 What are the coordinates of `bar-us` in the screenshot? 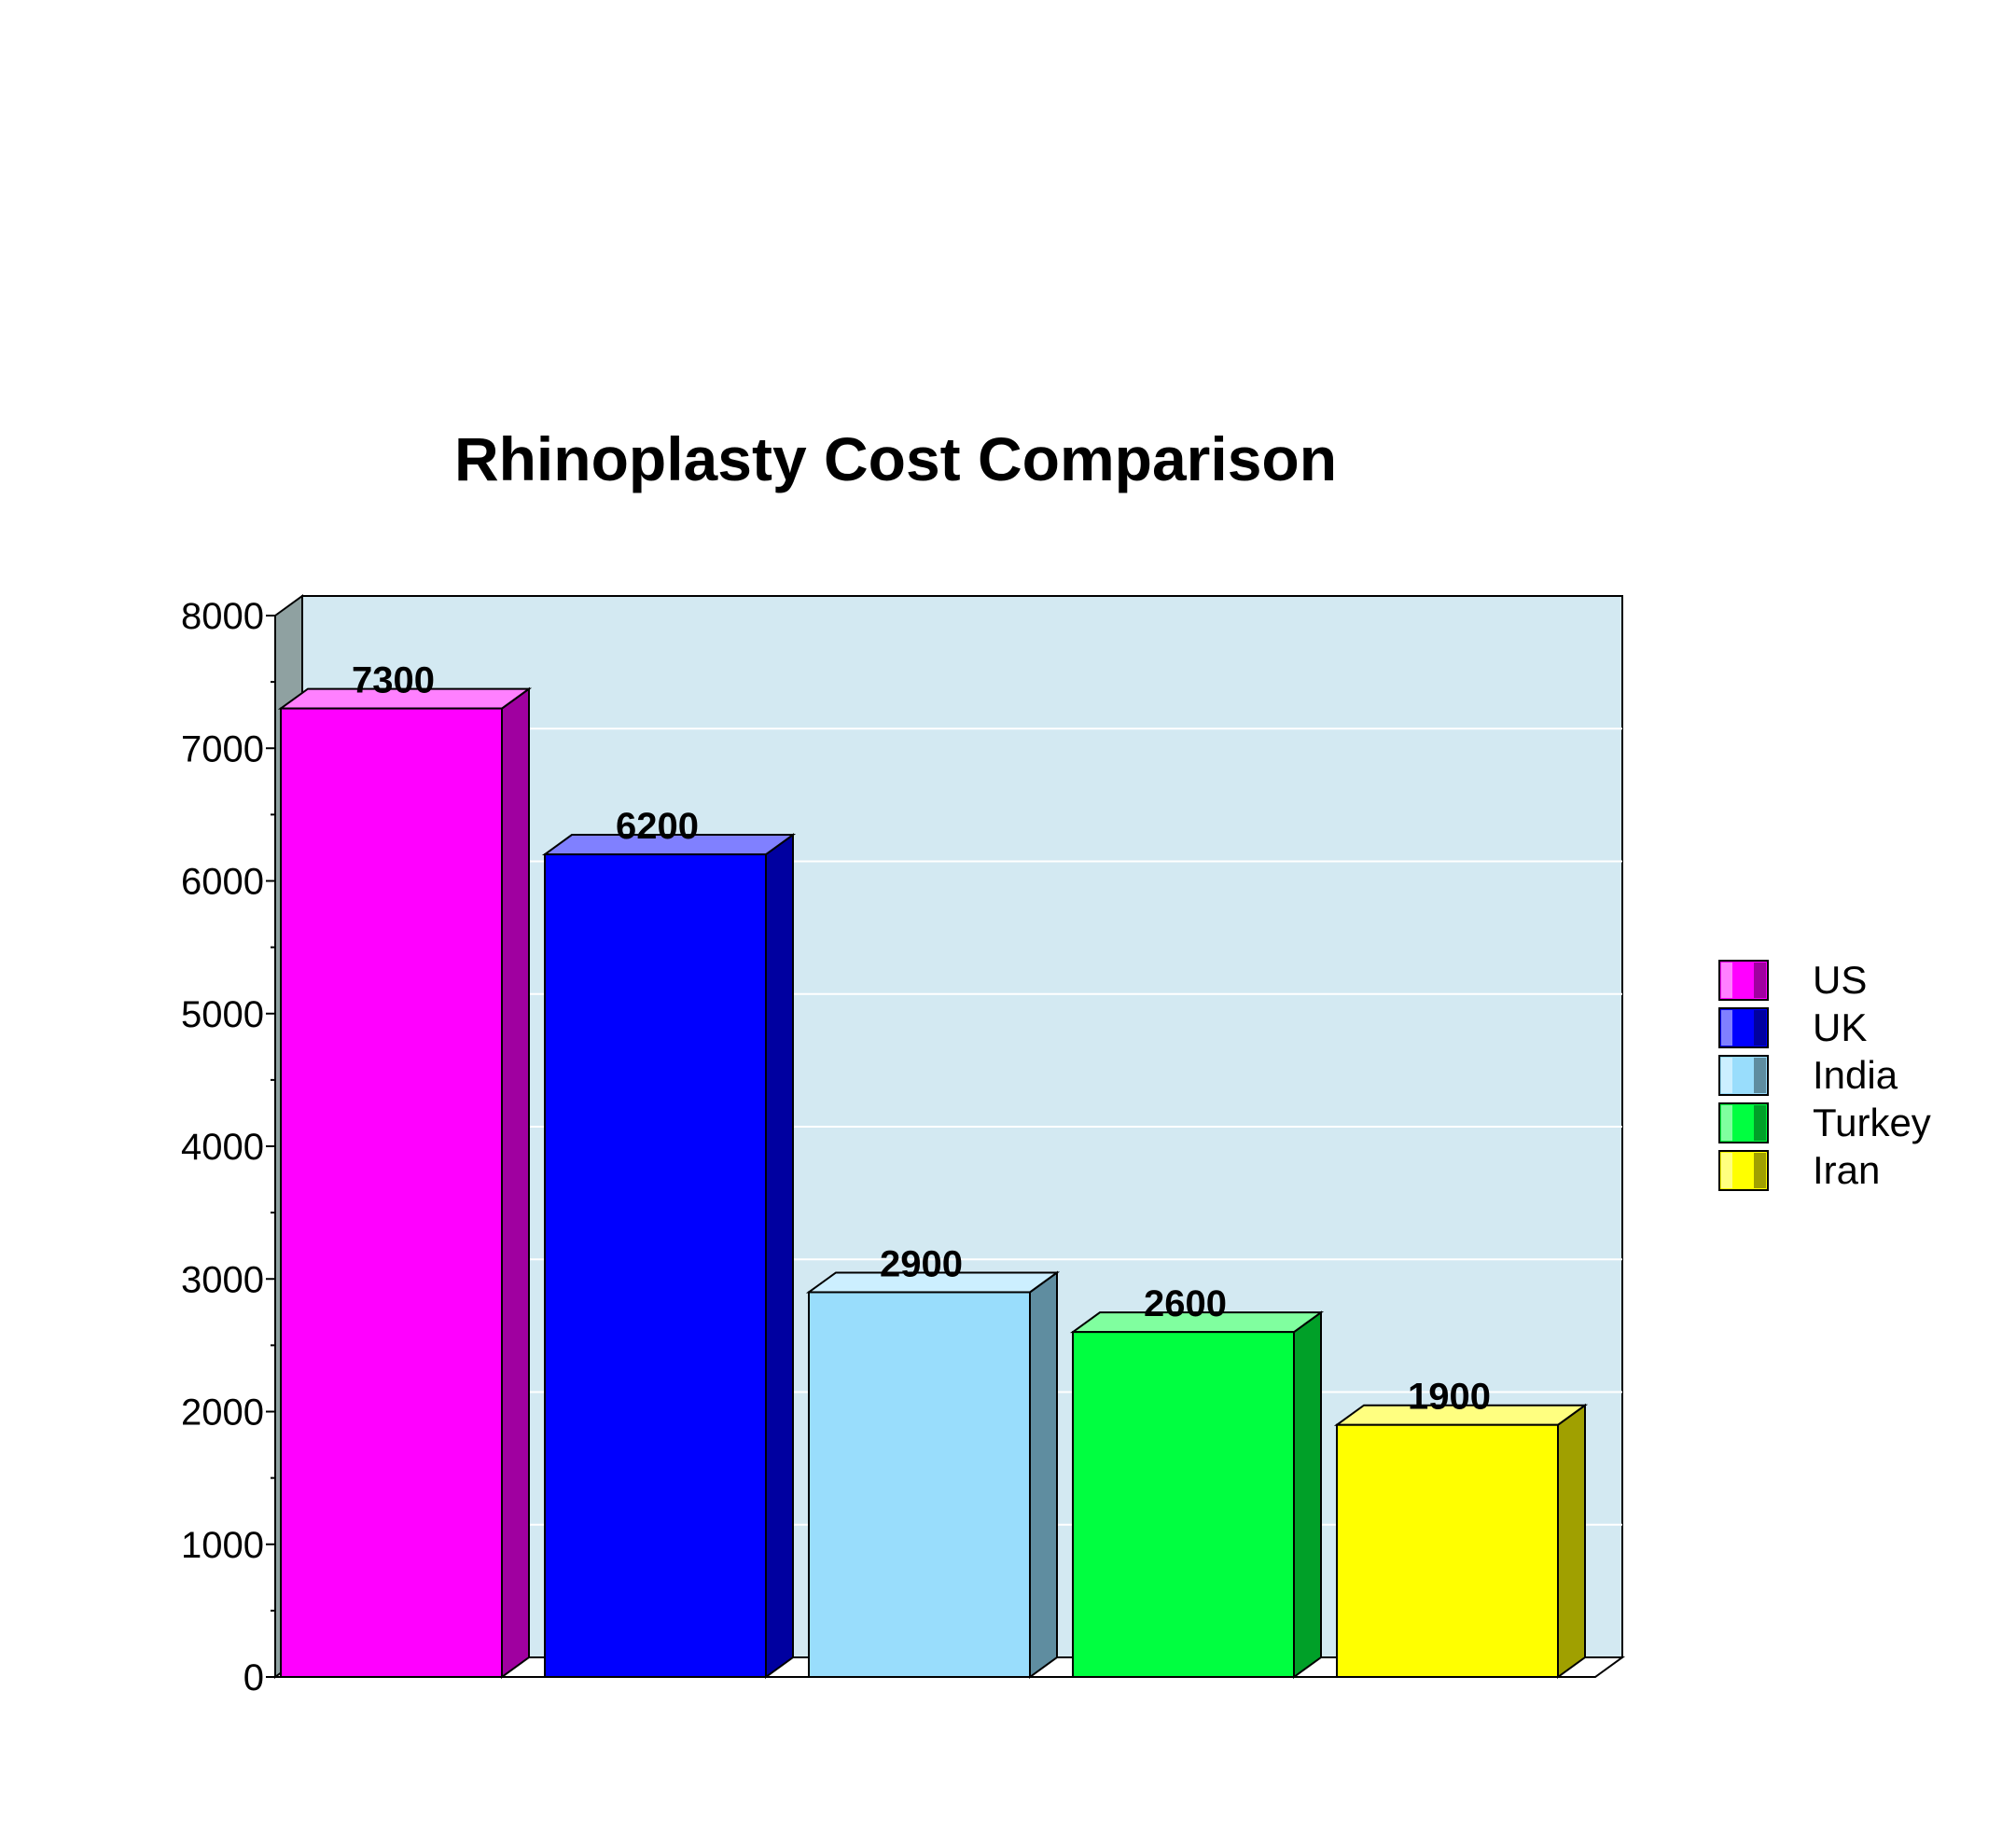 It's located at (405, 1182).